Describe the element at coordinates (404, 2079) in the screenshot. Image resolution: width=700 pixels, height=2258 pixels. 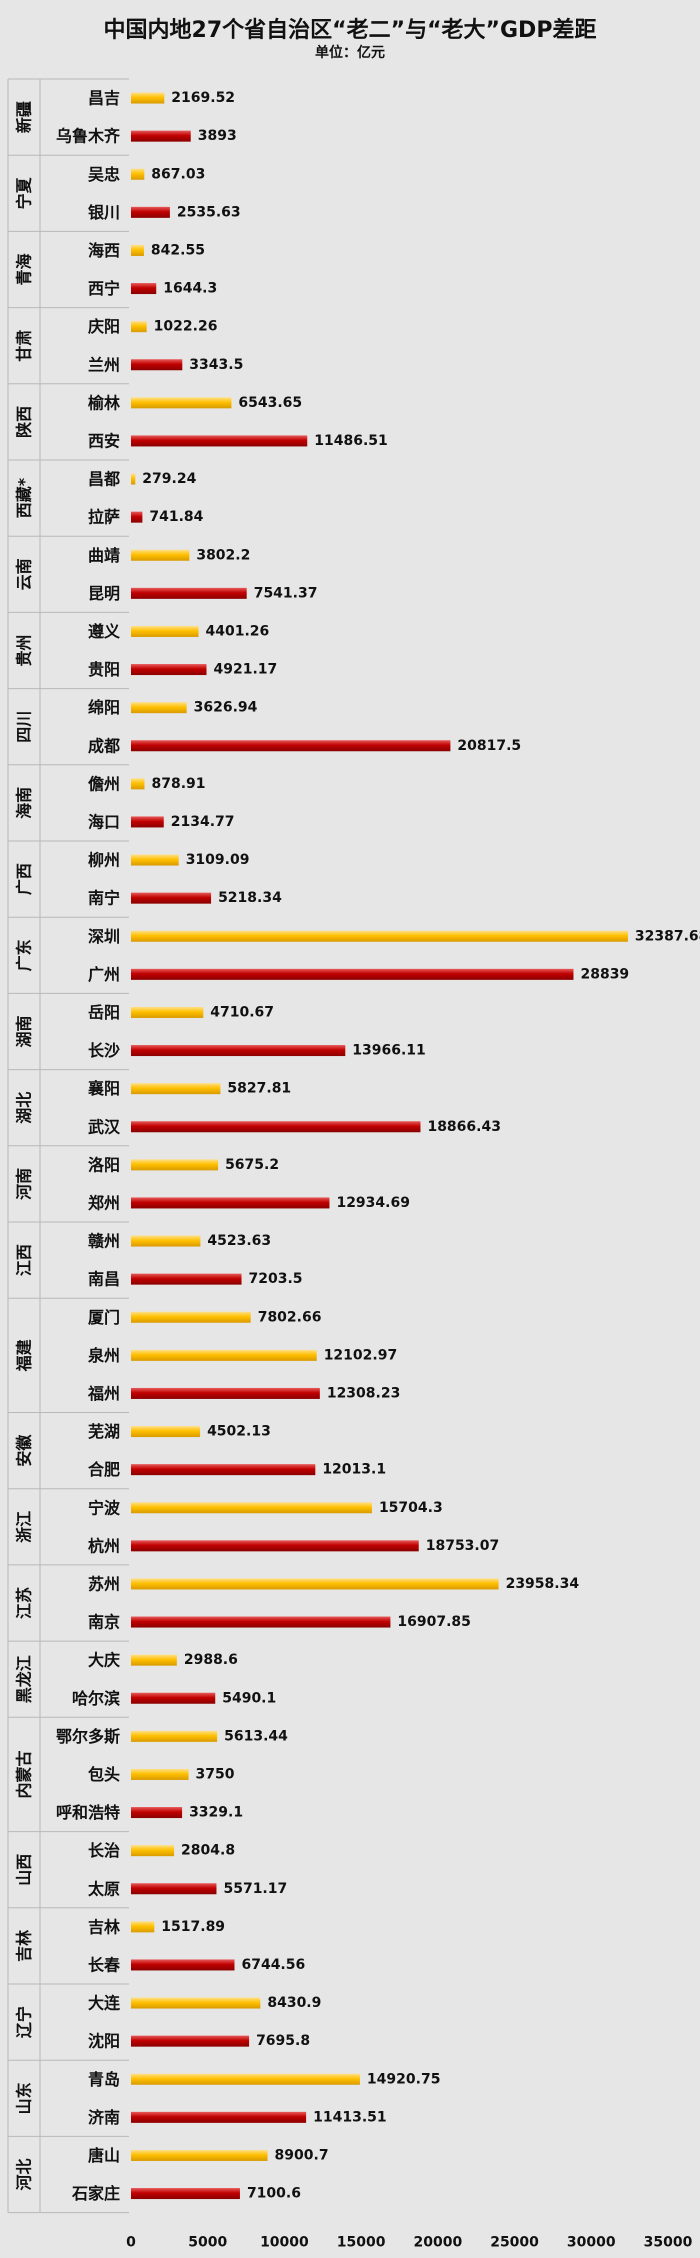
I see `value-label: 14920.75` at that location.